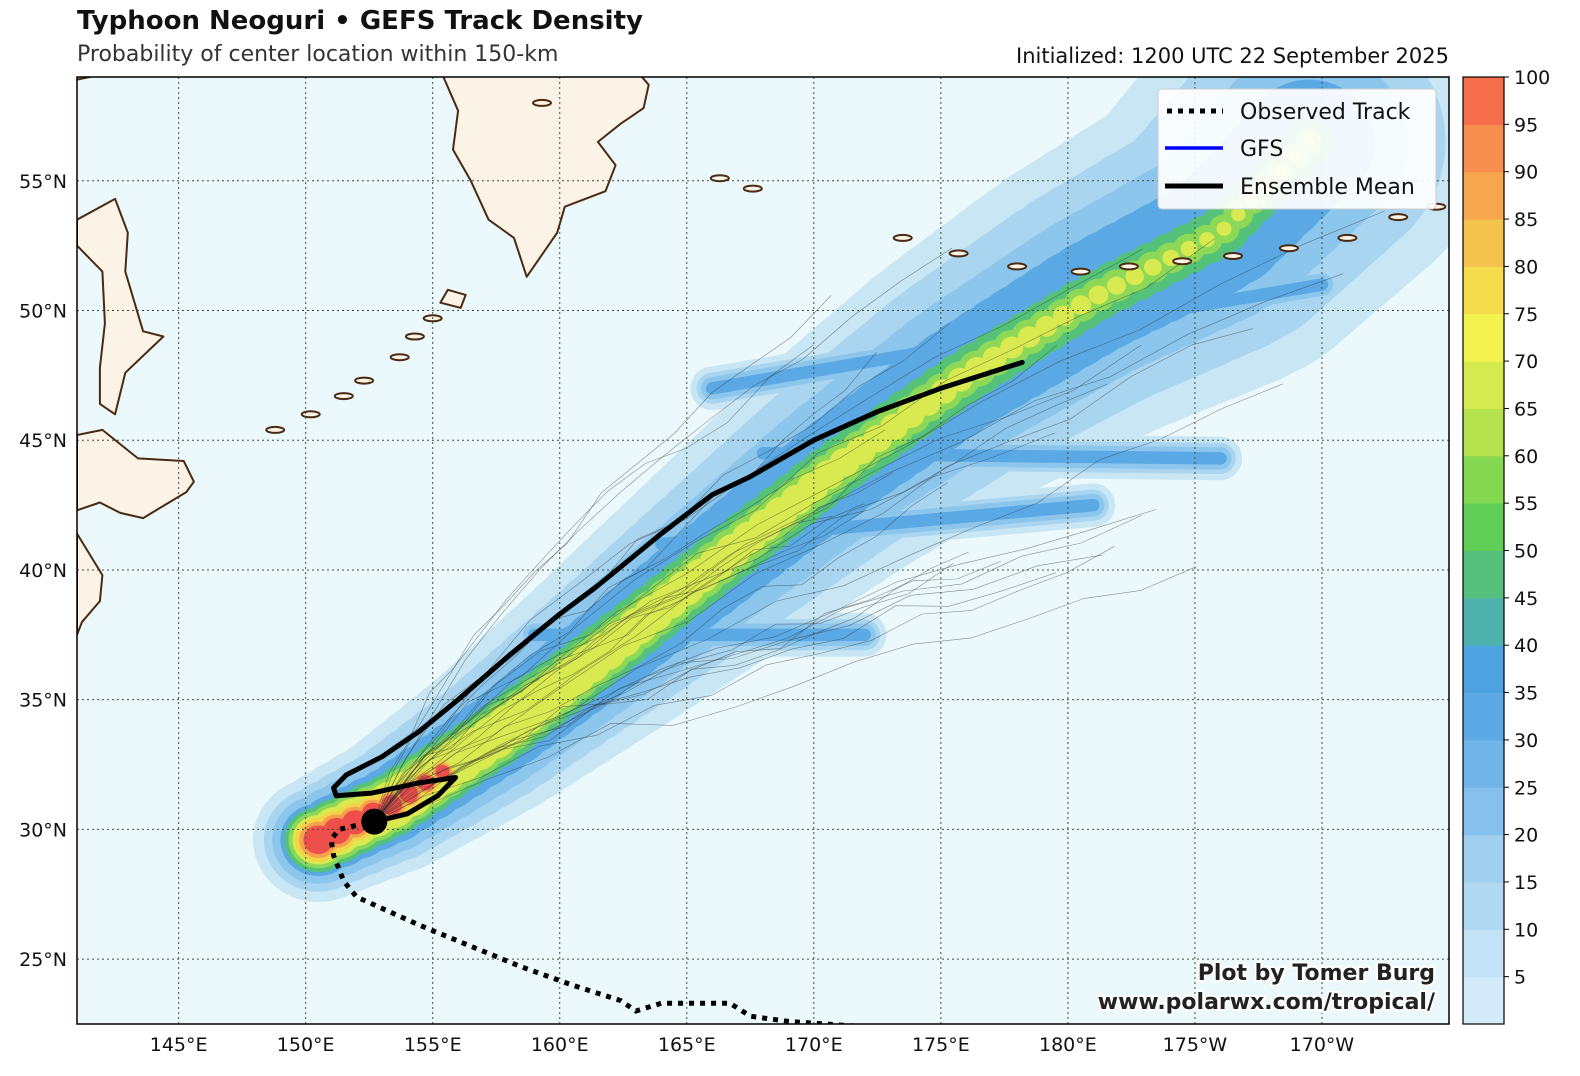 Image resolution: width=1580 pixels, height=1076 pixels. Describe the element at coordinates (1526, 173) in the screenshot. I see `colorbar-tick-label: 90` at that location.